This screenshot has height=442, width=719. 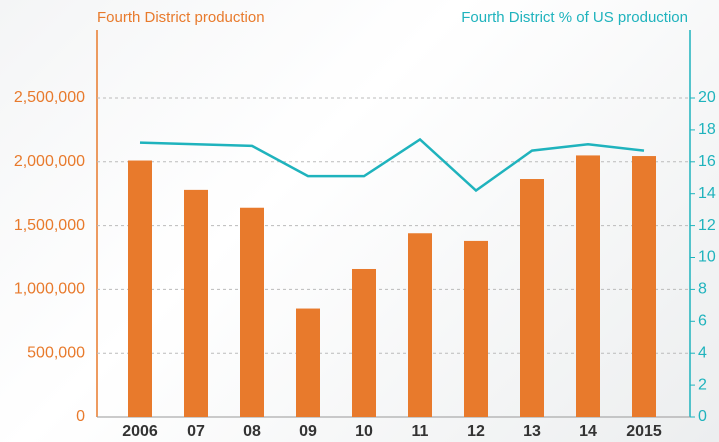 I want to click on y2-tick-label: 6, so click(x=702, y=321).